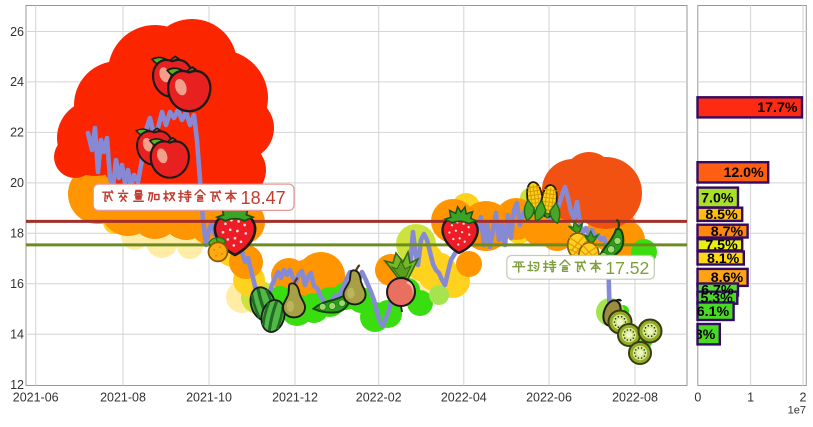 This screenshot has height=427, width=813. I want to click on svg-text: 1, so click(750, 398).